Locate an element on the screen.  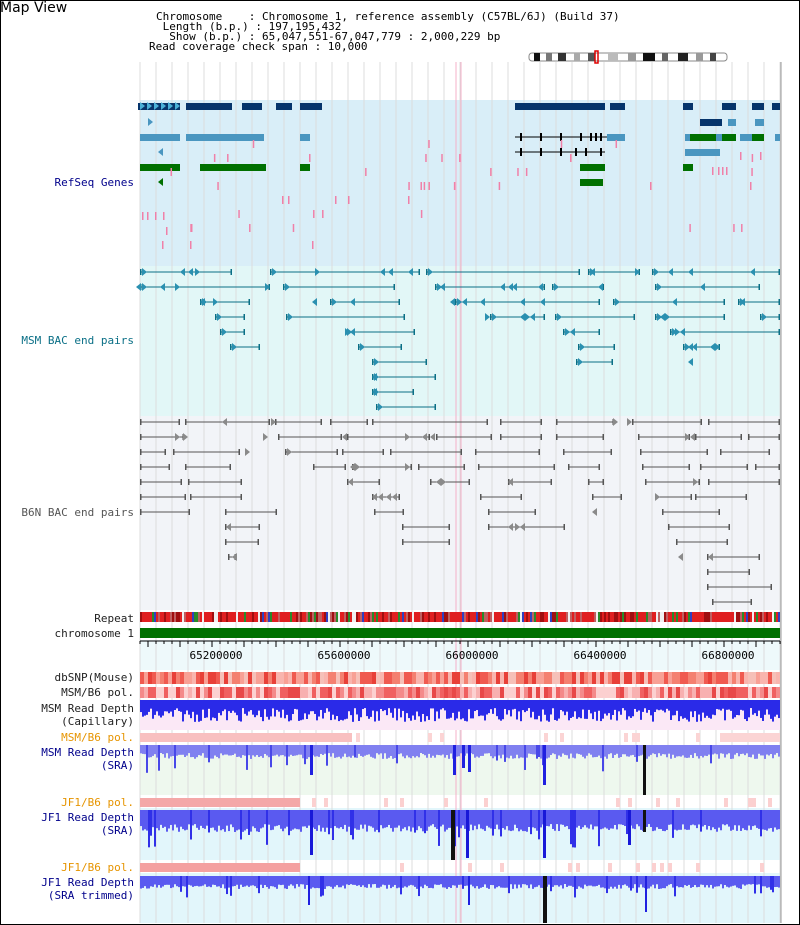
msm-bac-pair is located at coordinates (589, 272).